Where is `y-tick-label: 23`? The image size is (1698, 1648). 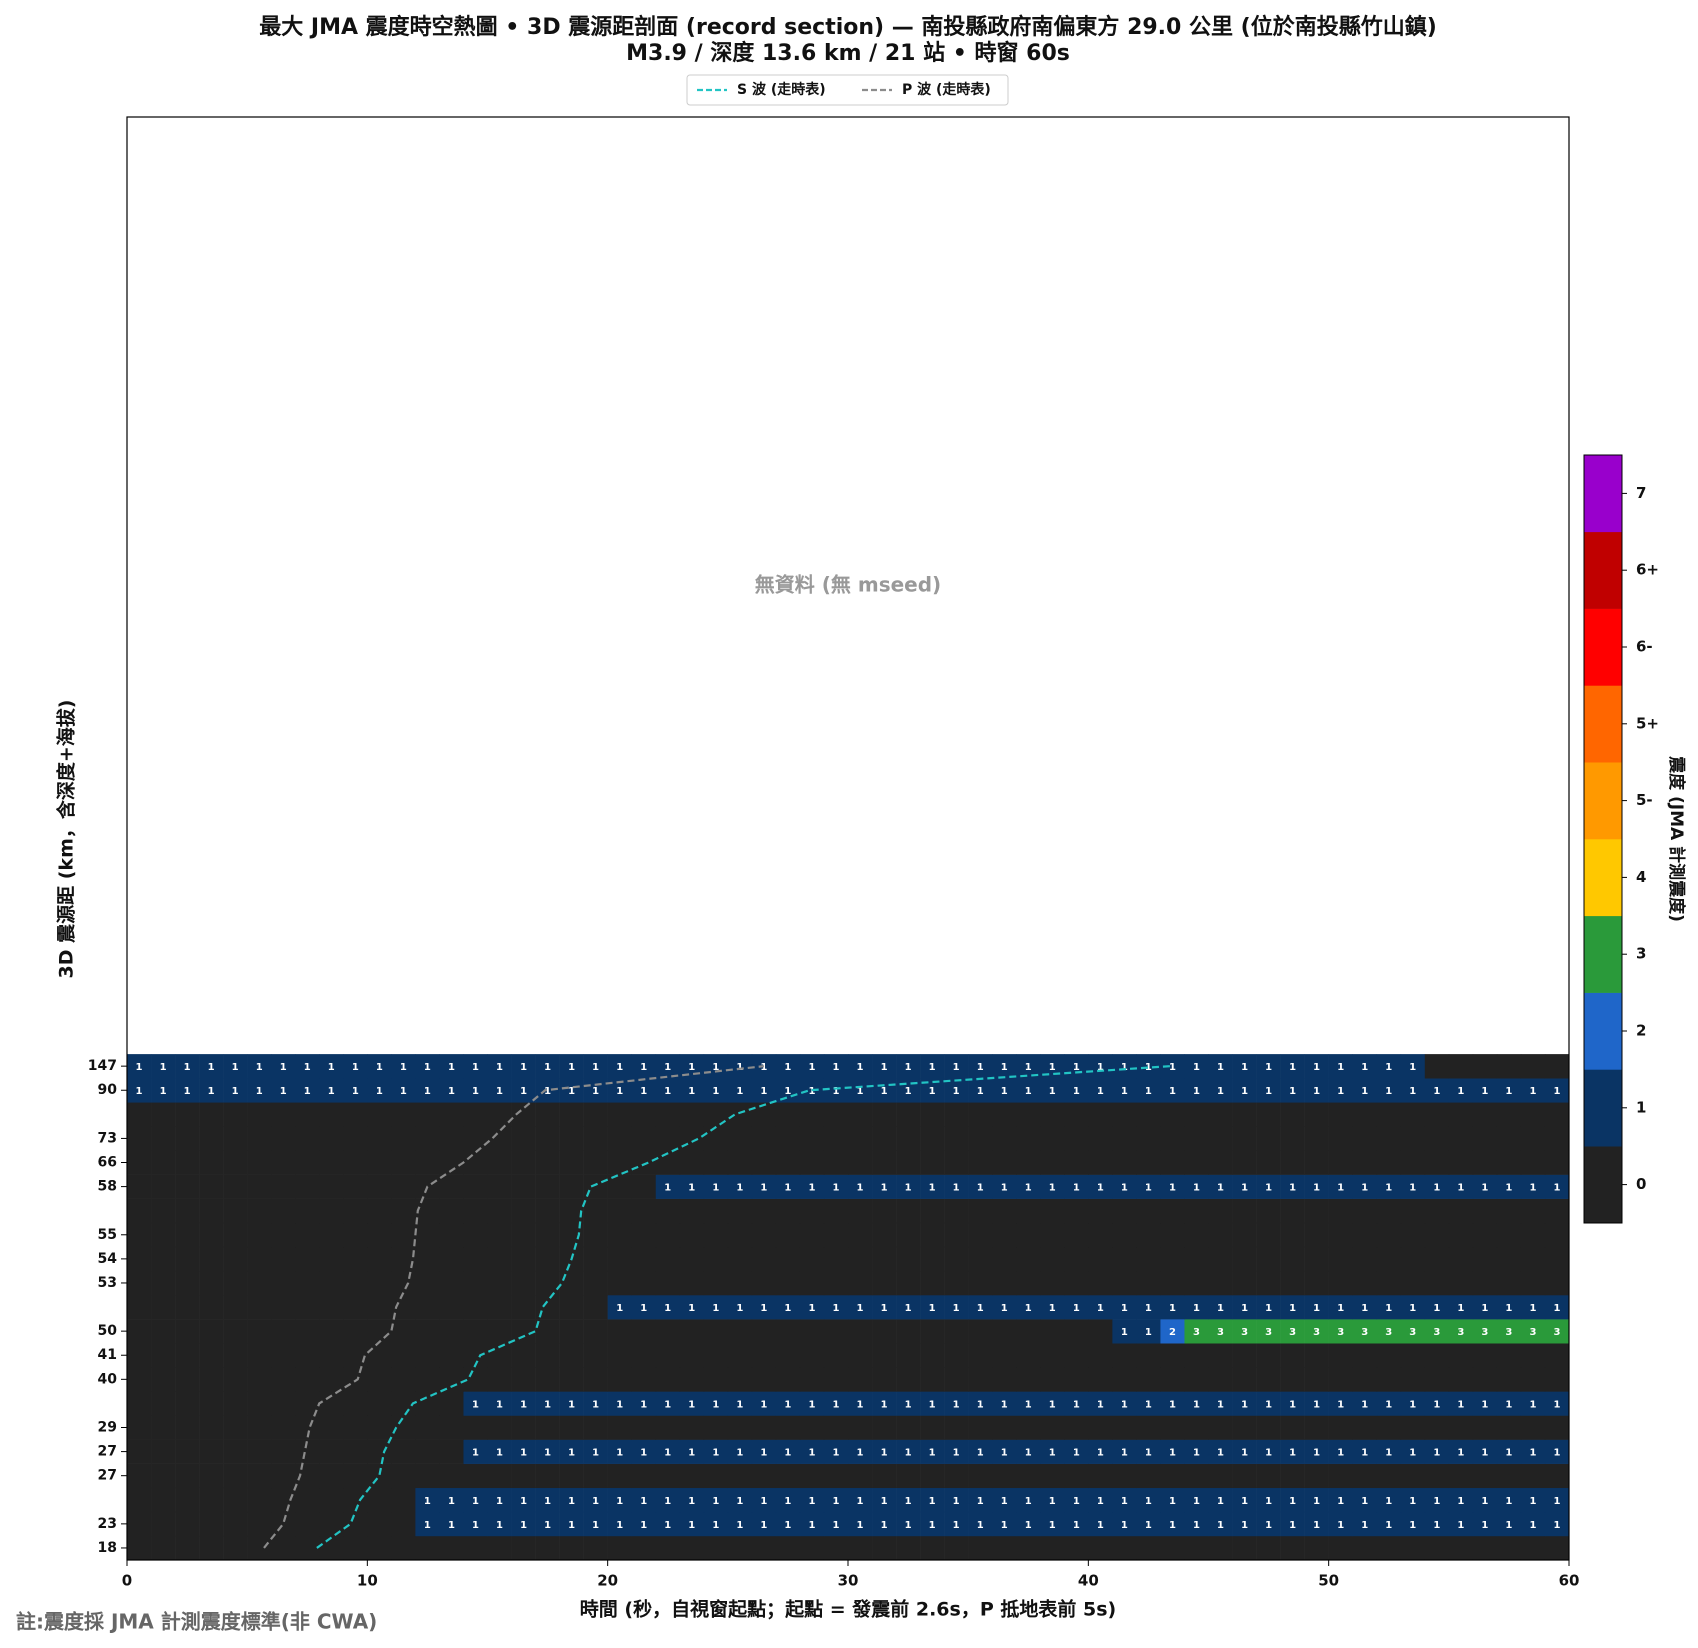 y-tick-label: 23 is located at coordinates (107, 1524).